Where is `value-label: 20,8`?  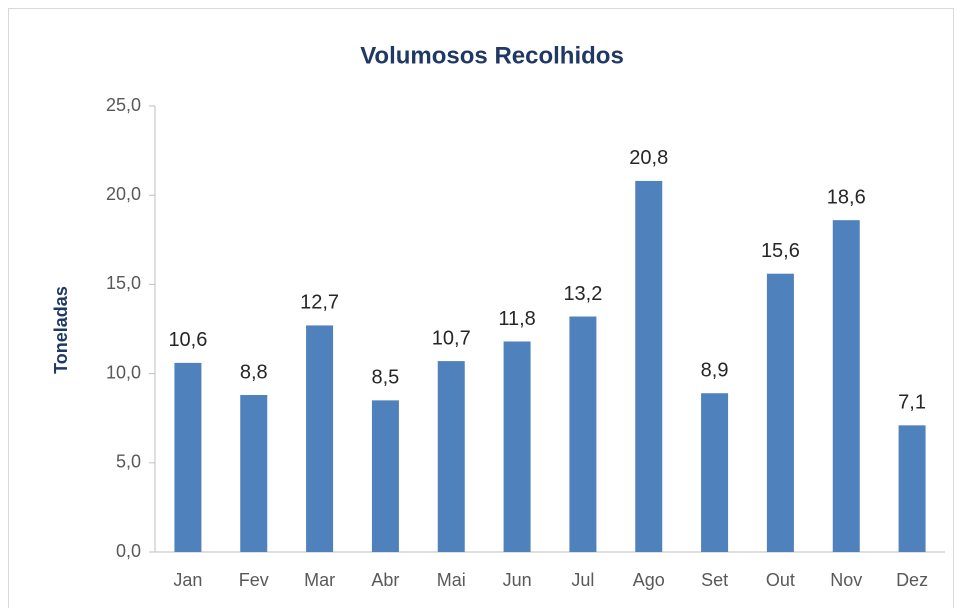
value-label: 20,8 is located at coordinates (648, 158).